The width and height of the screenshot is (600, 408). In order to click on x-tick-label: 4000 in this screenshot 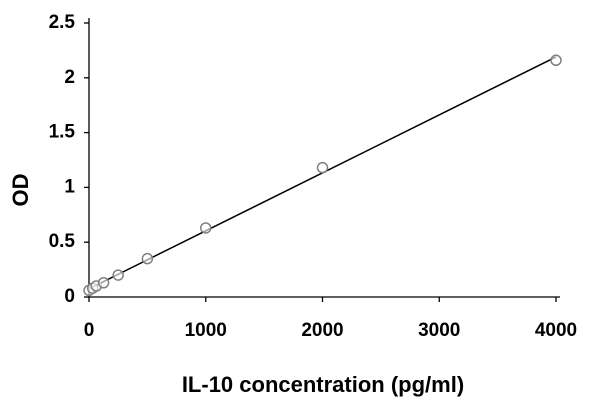, I will do `click(556, 330)`.